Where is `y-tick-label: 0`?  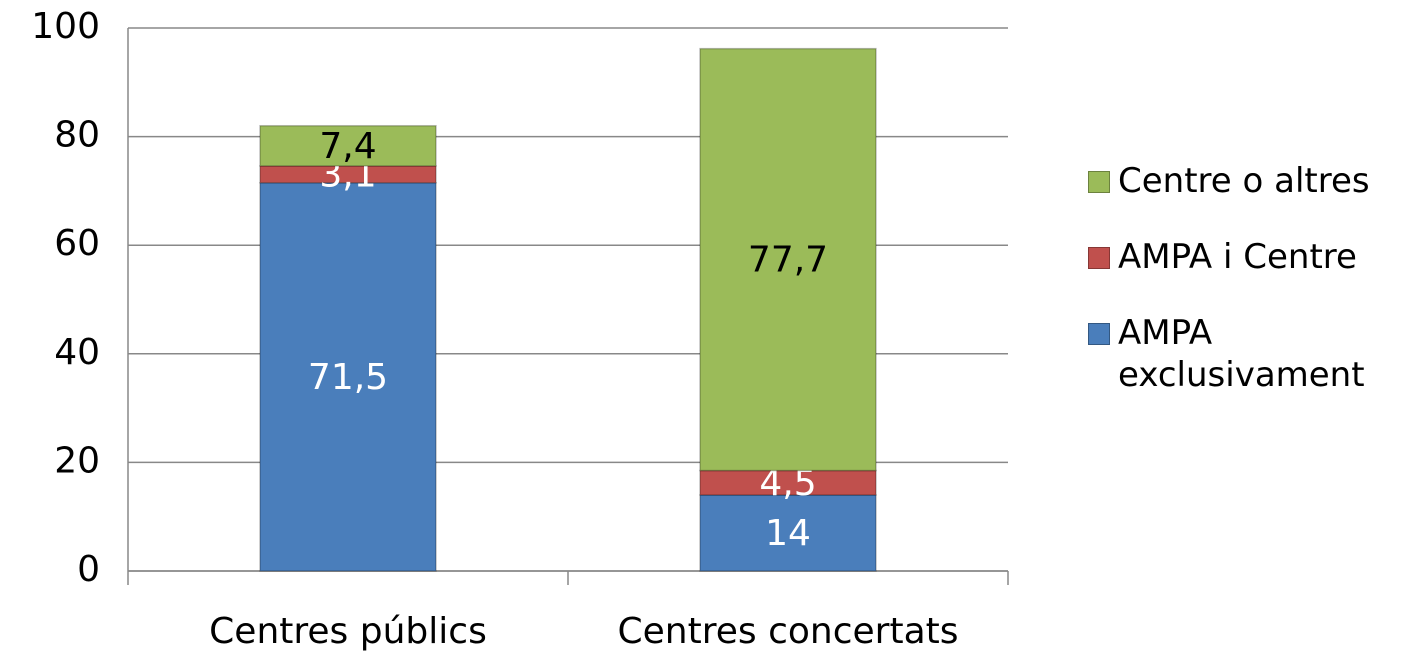
y-tick-label: 0 is located at coordinates (88, 569).